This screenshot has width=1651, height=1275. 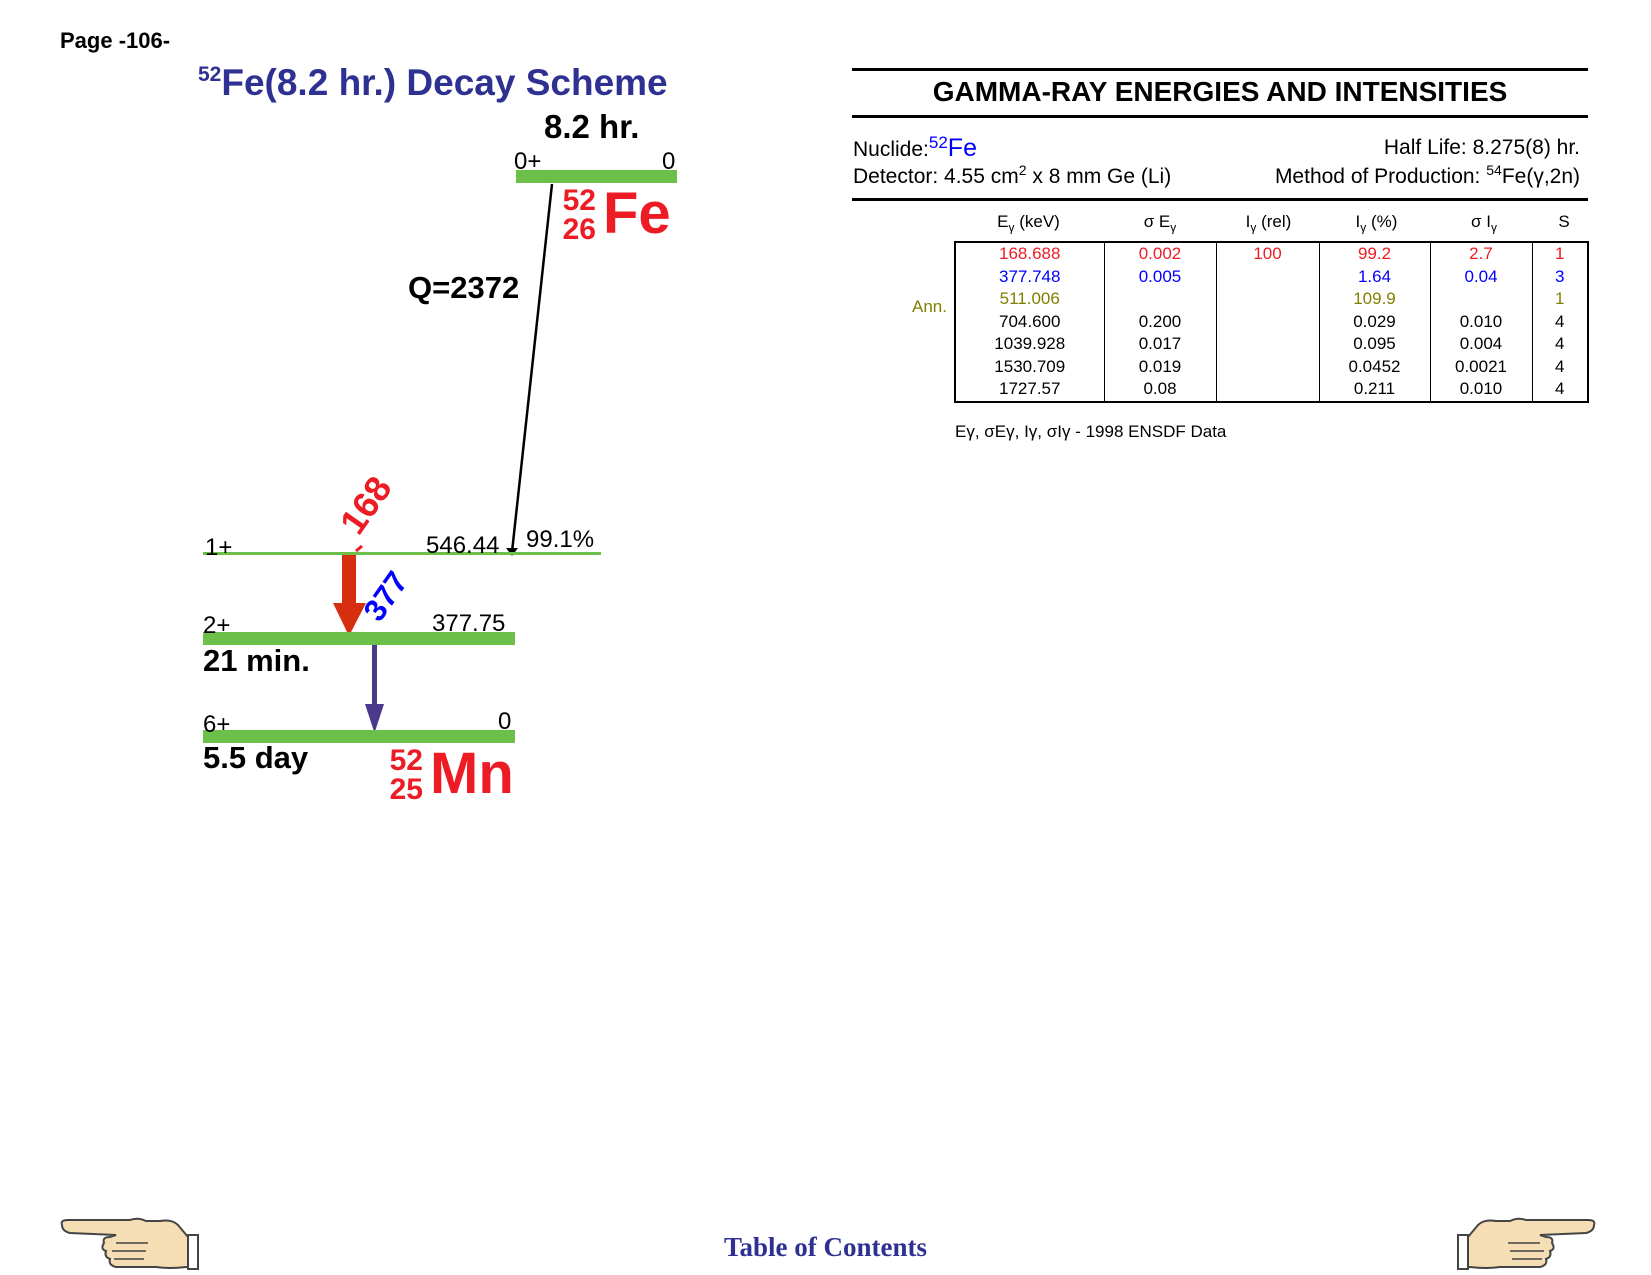 What do you see at coordinates (1560, 321) in the screenshot?
I see `cell-source: 4` at bounding box center [1560, 321].